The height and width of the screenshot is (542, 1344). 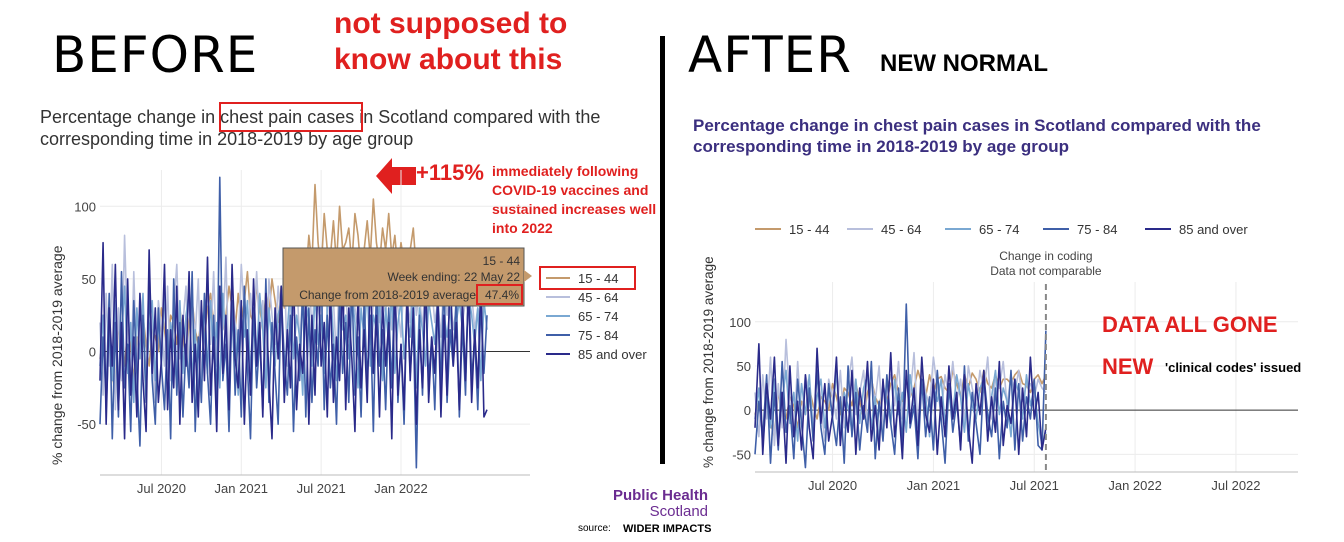 What do you see at coordinates (1045, 256) in the screenshot?
I see `coding-change-line1: Change in coding` at bounding box center [1045, 256].